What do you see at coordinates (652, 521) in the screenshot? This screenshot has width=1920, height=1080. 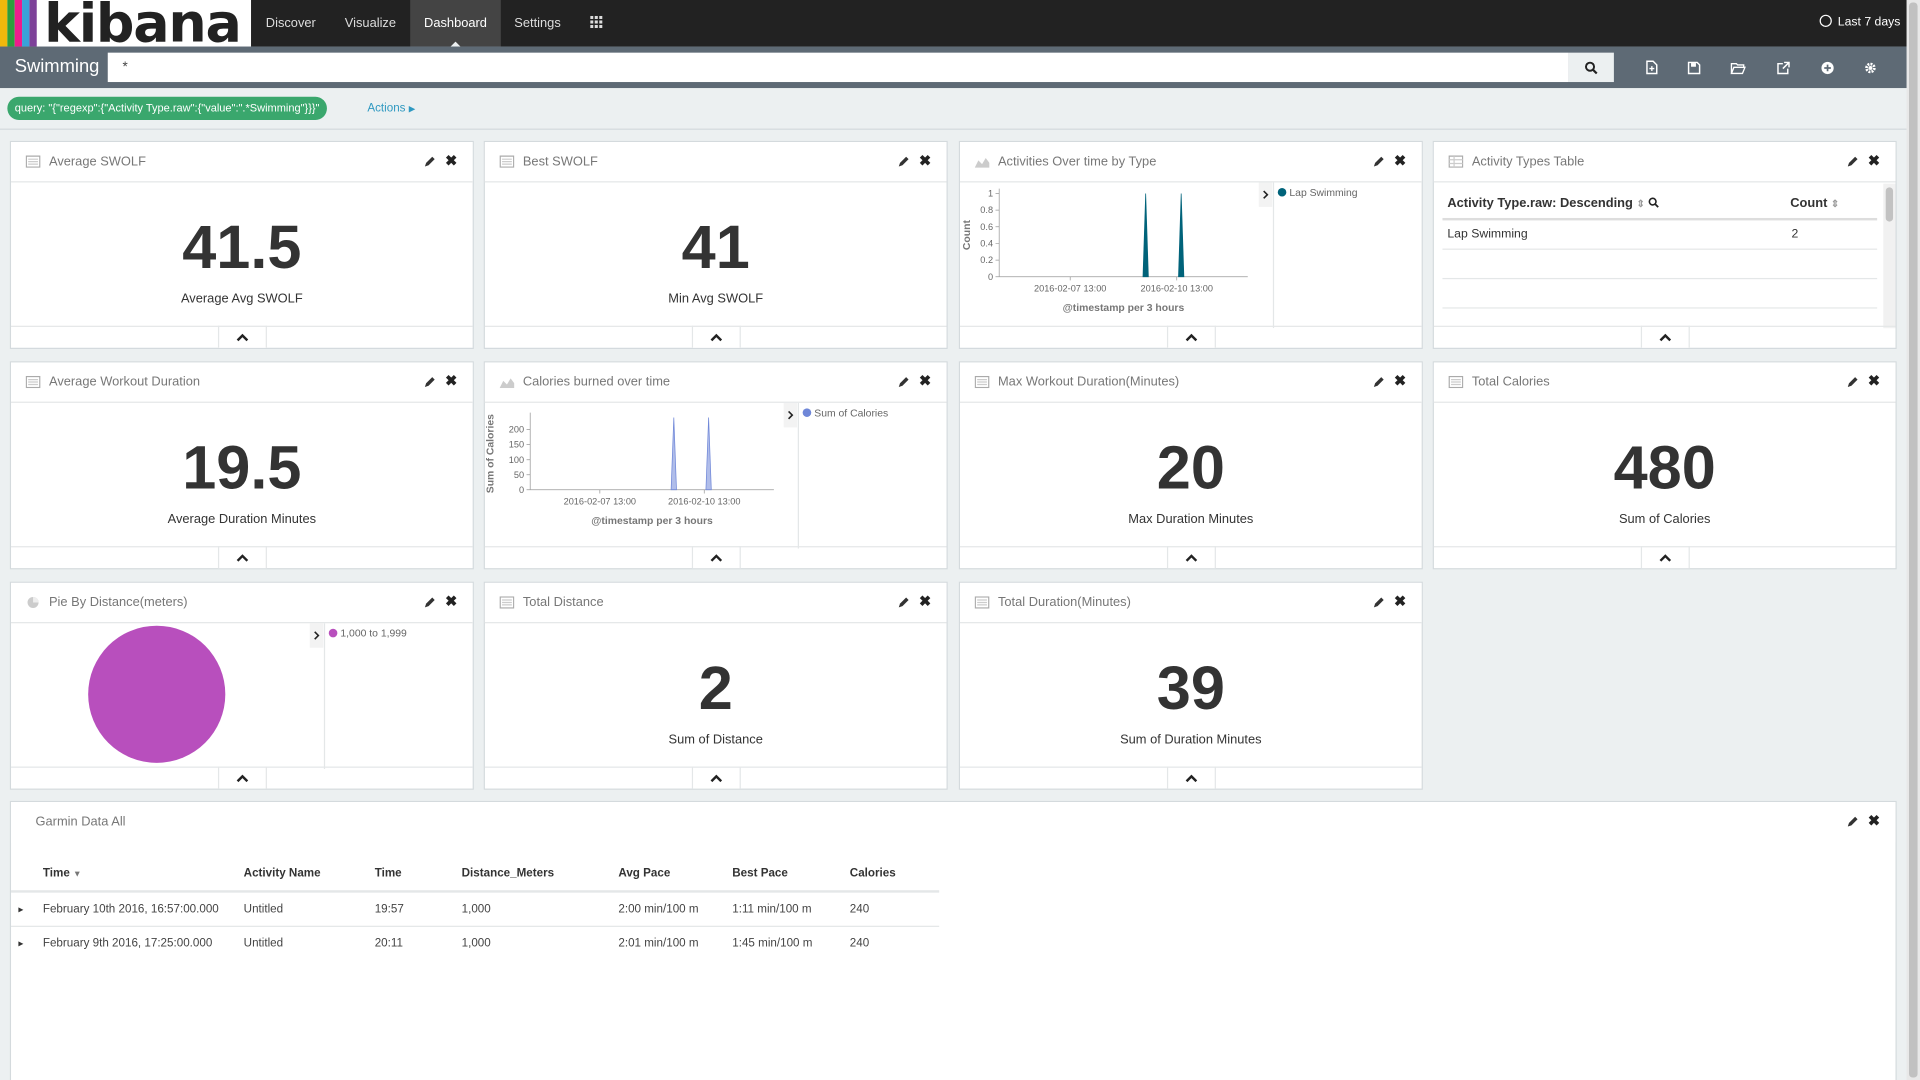 I see `x-axis-title: @timestamp per 3 hours` at bounding box center [652, 521].